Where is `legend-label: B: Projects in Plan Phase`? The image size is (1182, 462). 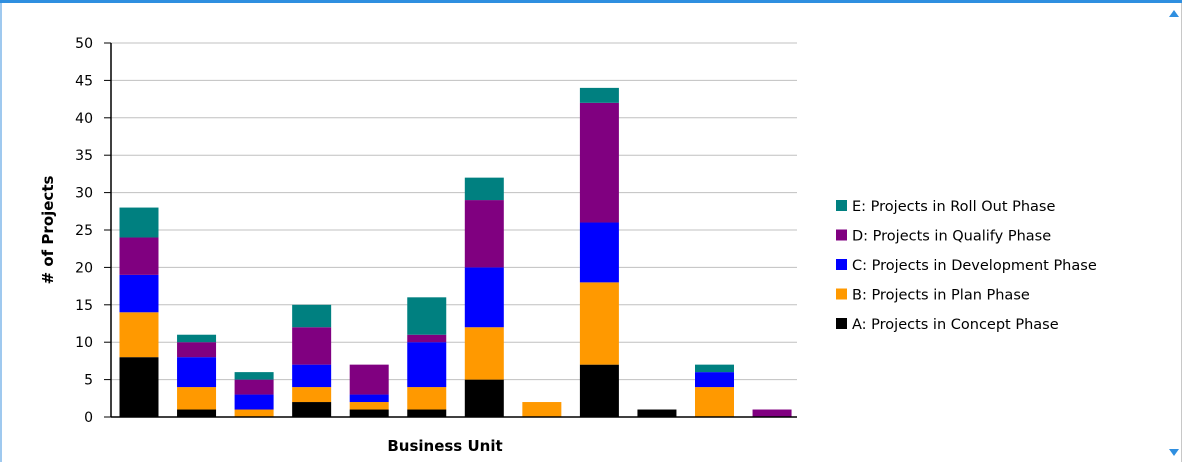 legend-label: B: Projects in Plan Phase is located at coordinates (941, 296).